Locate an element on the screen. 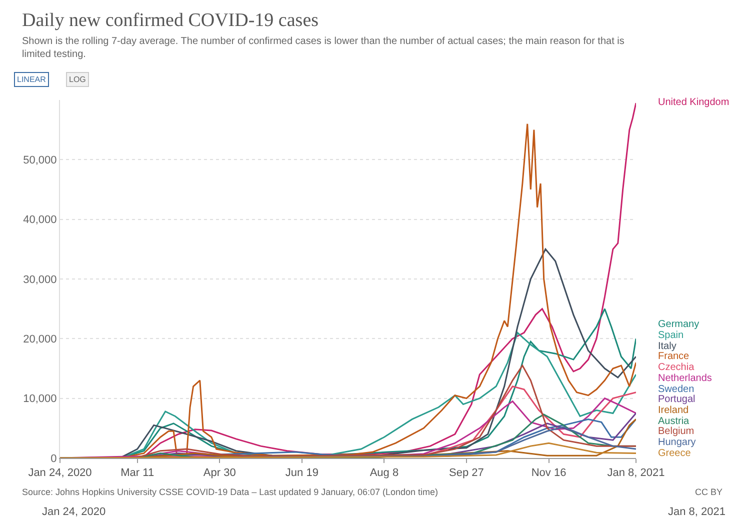 This screenshot has width=745, height=519. x-tick-label: Mar 11 is located at coordinates (137, 473).